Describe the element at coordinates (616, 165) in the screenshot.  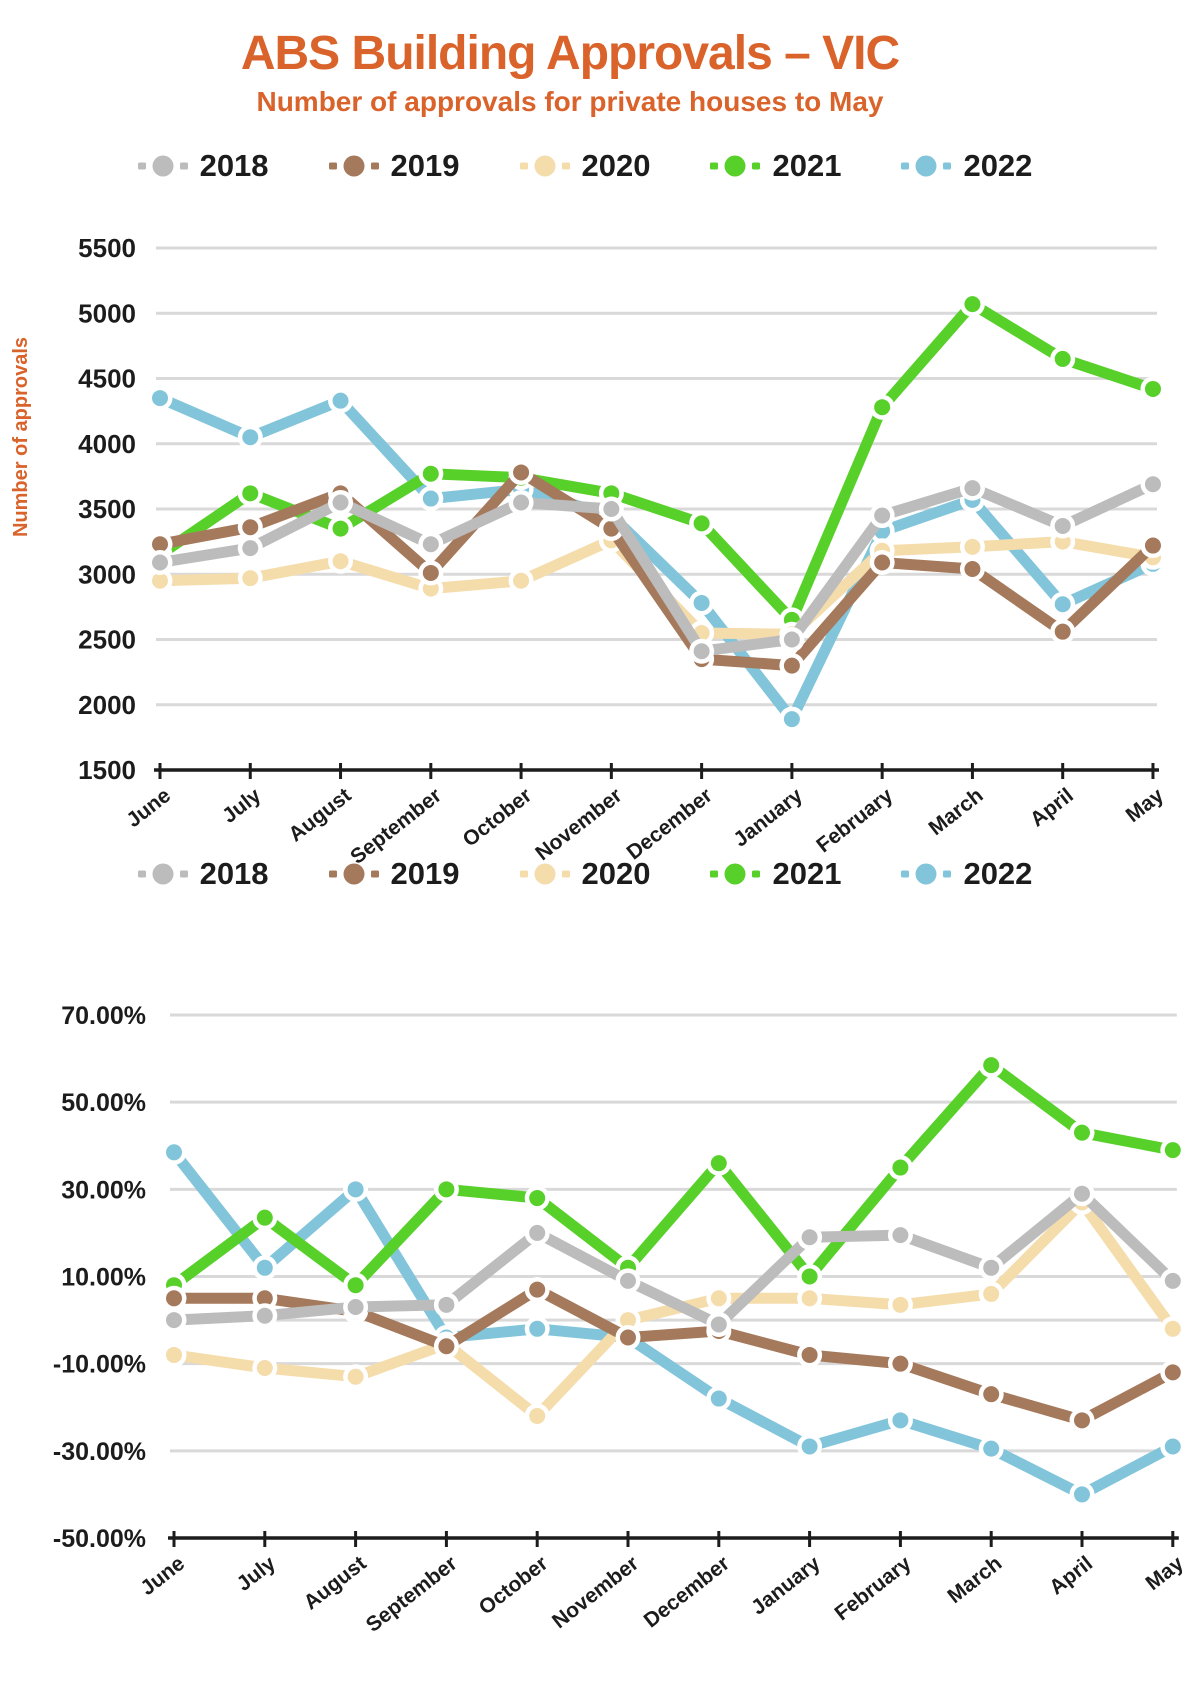
I see `legend-label-2020: 2020` at that location.